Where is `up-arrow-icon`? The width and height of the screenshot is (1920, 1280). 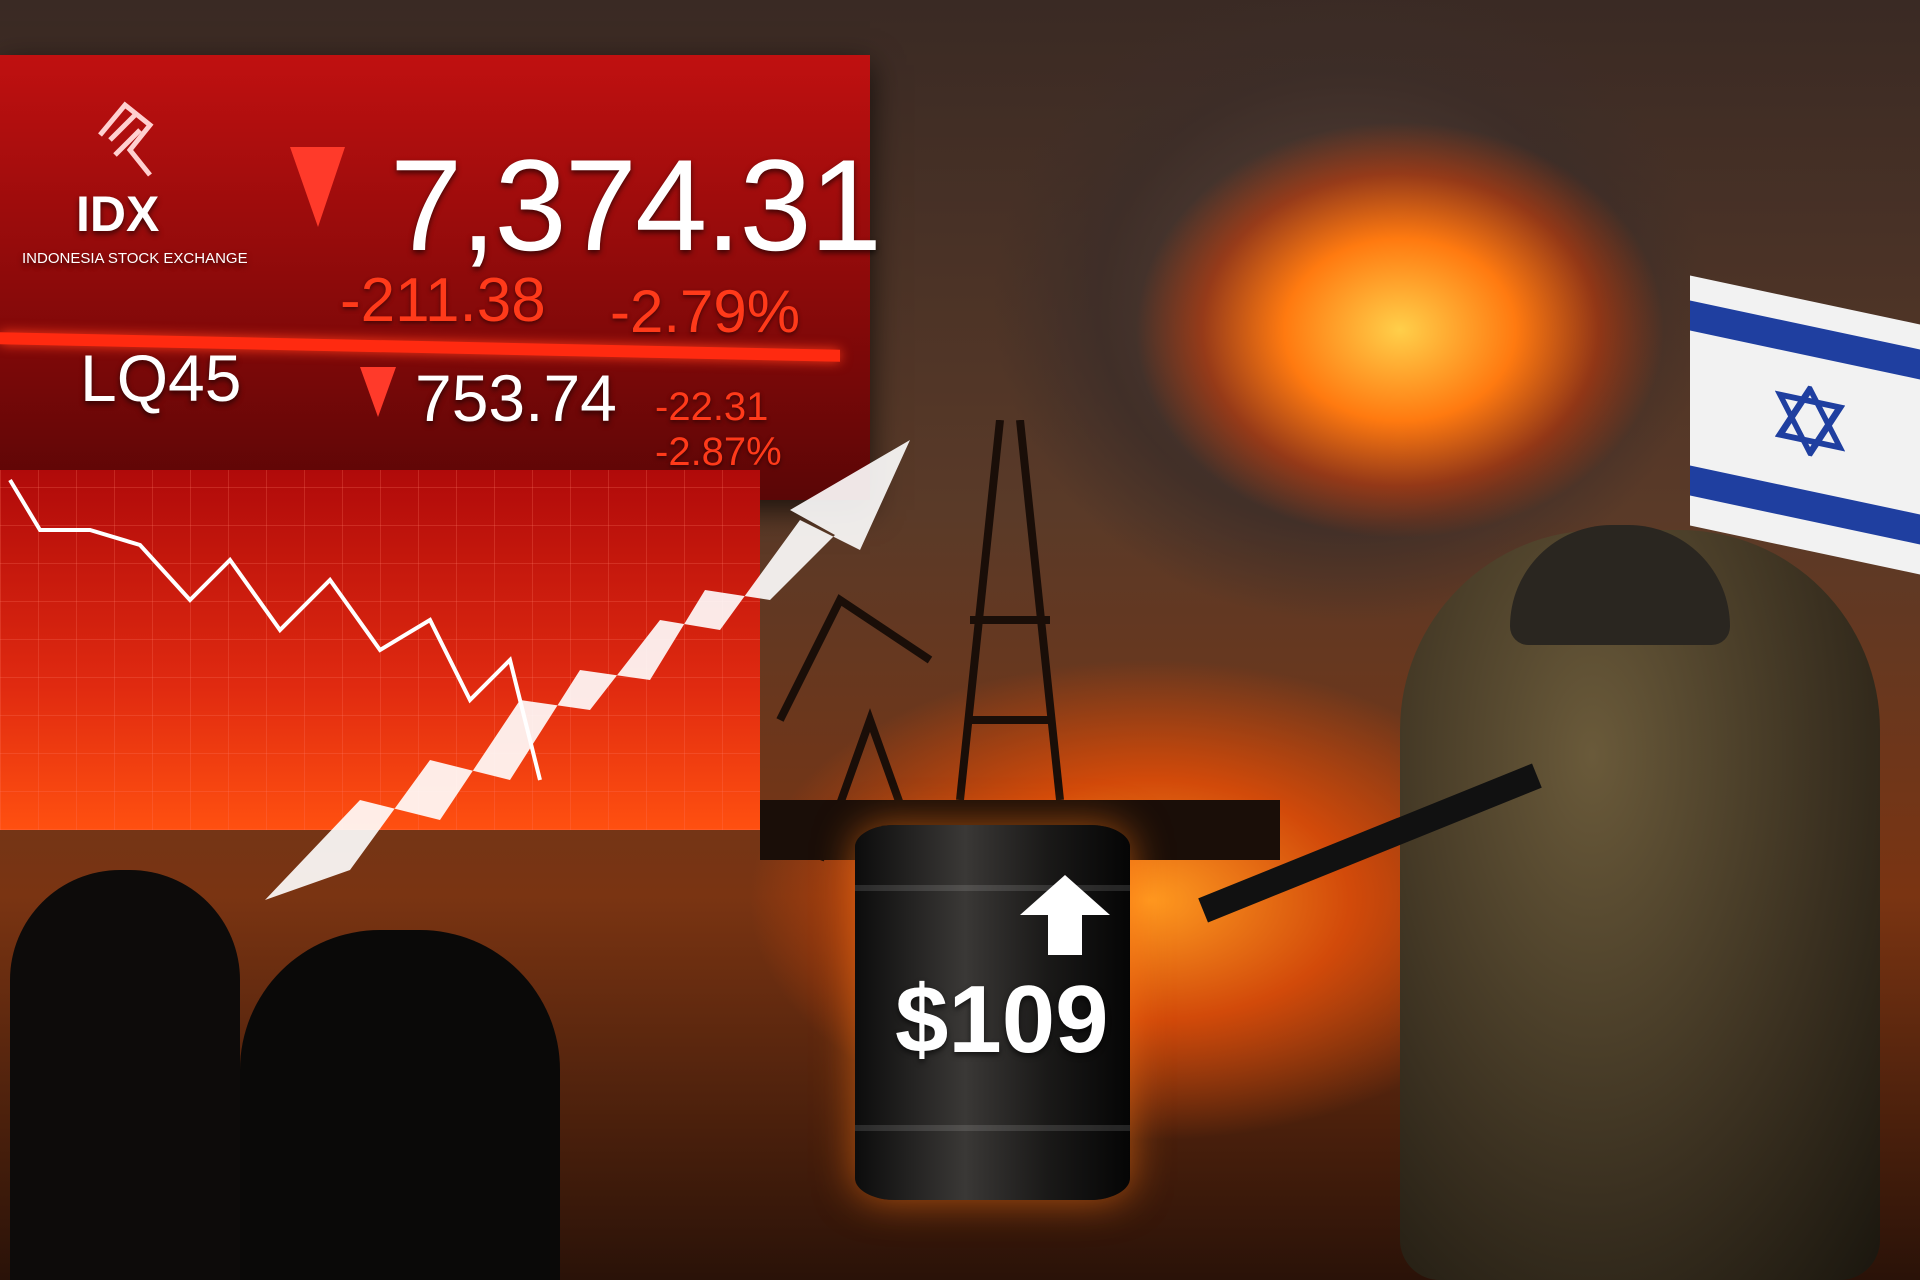 up-arrow-icon is located at coordinates (1065, 915).